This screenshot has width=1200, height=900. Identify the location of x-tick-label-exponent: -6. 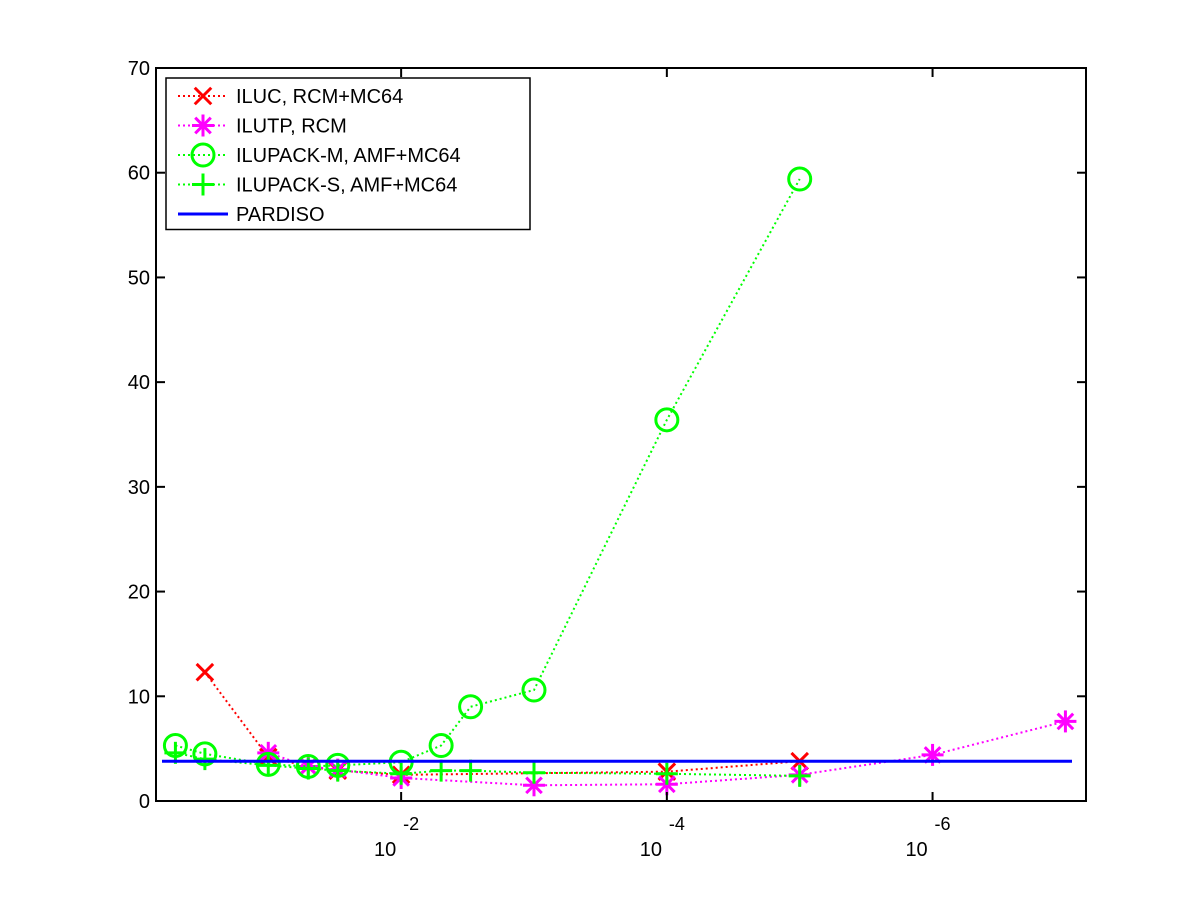
(943, 824).